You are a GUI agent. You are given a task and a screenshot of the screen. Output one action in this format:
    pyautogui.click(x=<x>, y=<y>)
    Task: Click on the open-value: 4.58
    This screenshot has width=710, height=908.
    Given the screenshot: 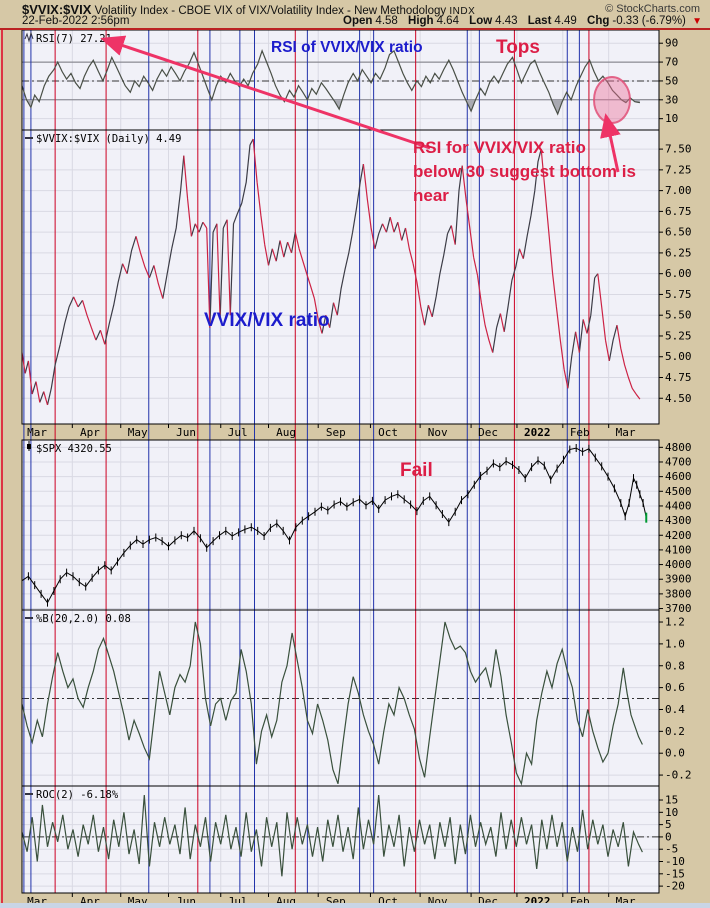 What is the action you would take?
    pyautogui.click(x=386, y=21)
    